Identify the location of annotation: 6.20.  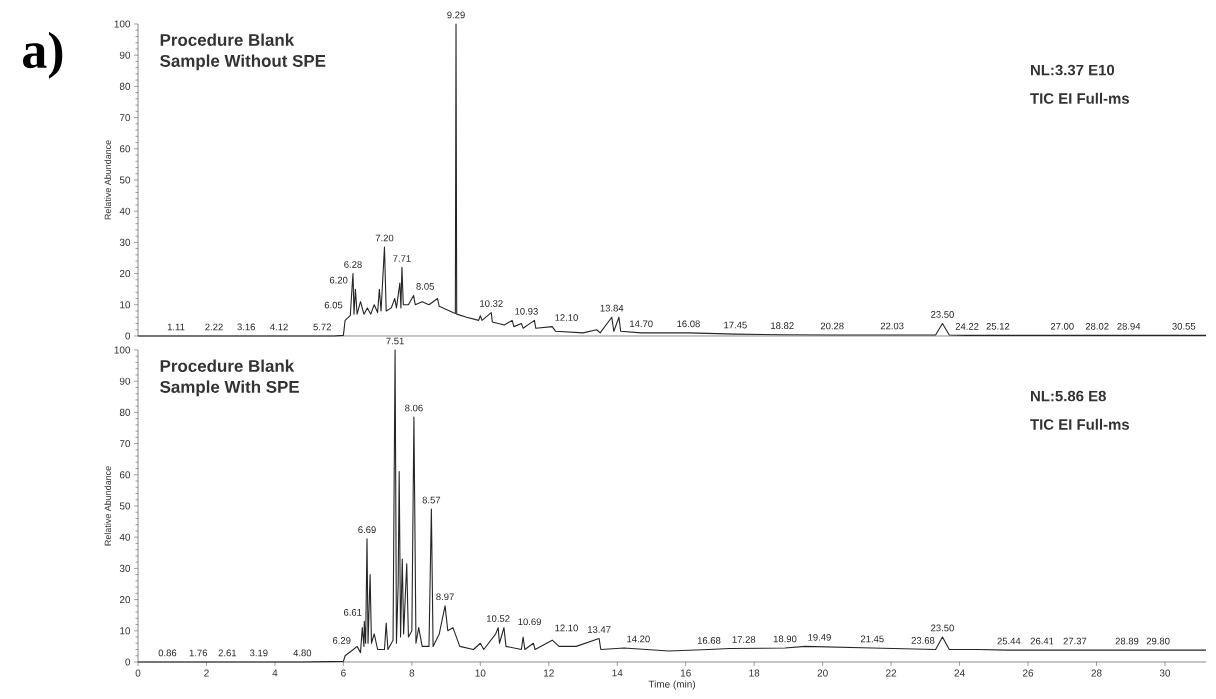
(338, 280).